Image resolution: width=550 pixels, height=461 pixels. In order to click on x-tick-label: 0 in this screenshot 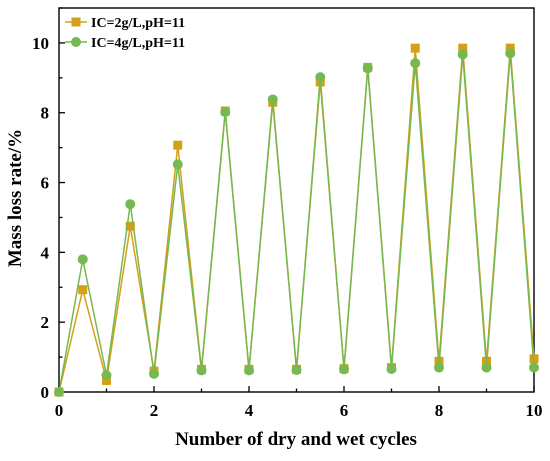, I will do `click(59, 410)`.